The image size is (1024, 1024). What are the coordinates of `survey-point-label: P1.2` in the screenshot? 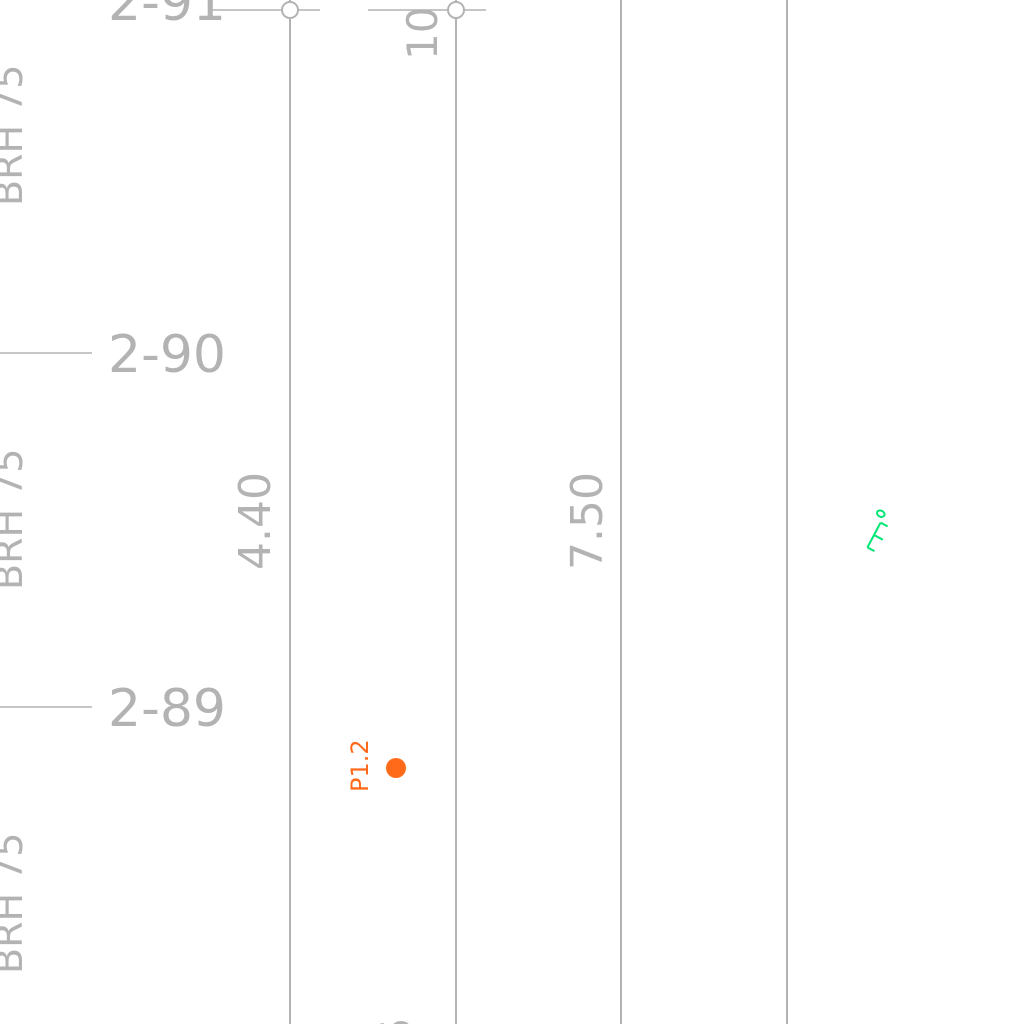 It's located at (360, 765).